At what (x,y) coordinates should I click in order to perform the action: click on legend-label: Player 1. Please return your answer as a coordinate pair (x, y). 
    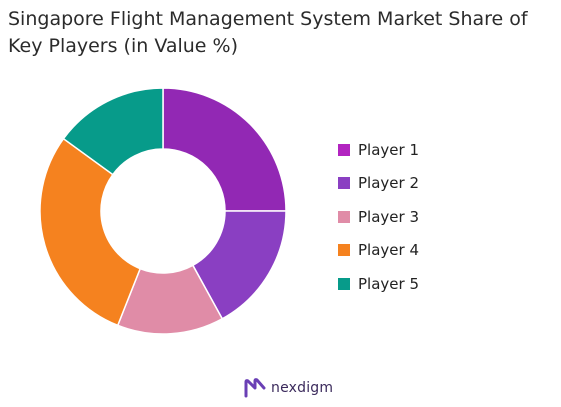
    Looking at the image, I should click on (388, 149).